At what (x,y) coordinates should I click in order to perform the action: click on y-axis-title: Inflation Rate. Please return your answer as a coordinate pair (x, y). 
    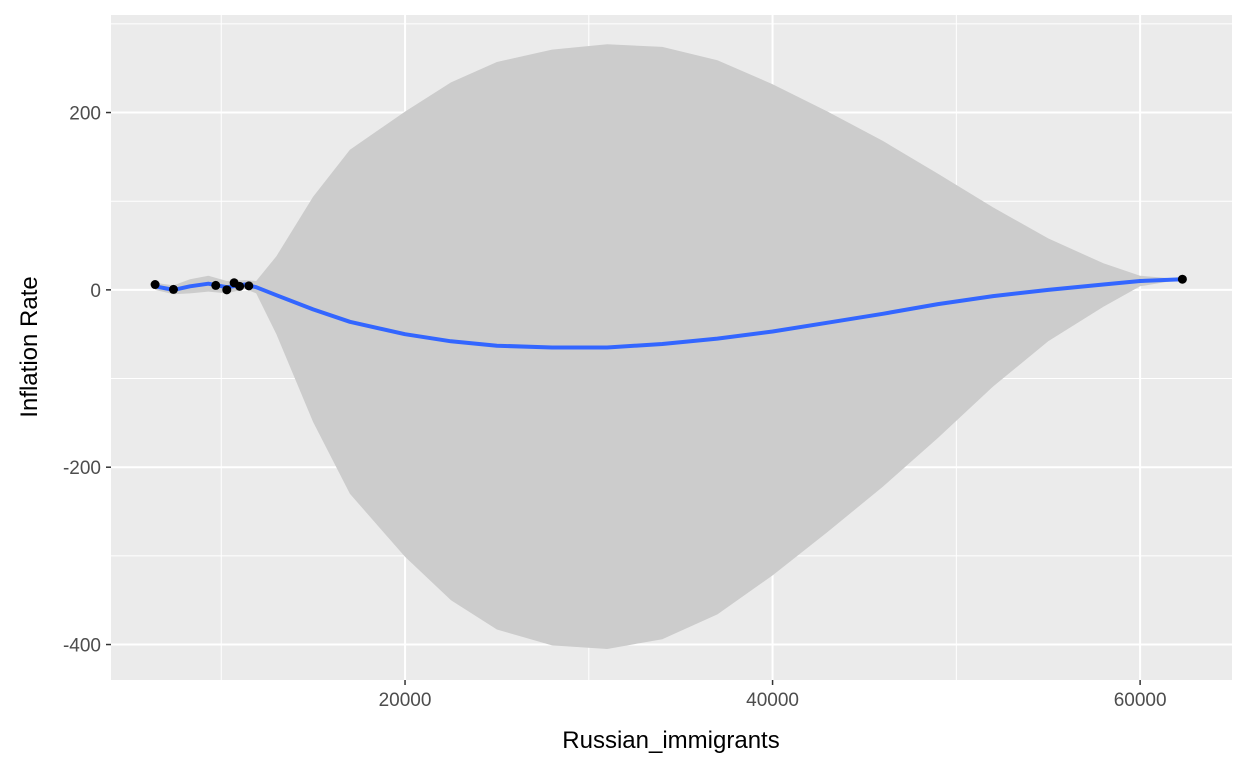
    Looking at the image, I should click on (29, 346).